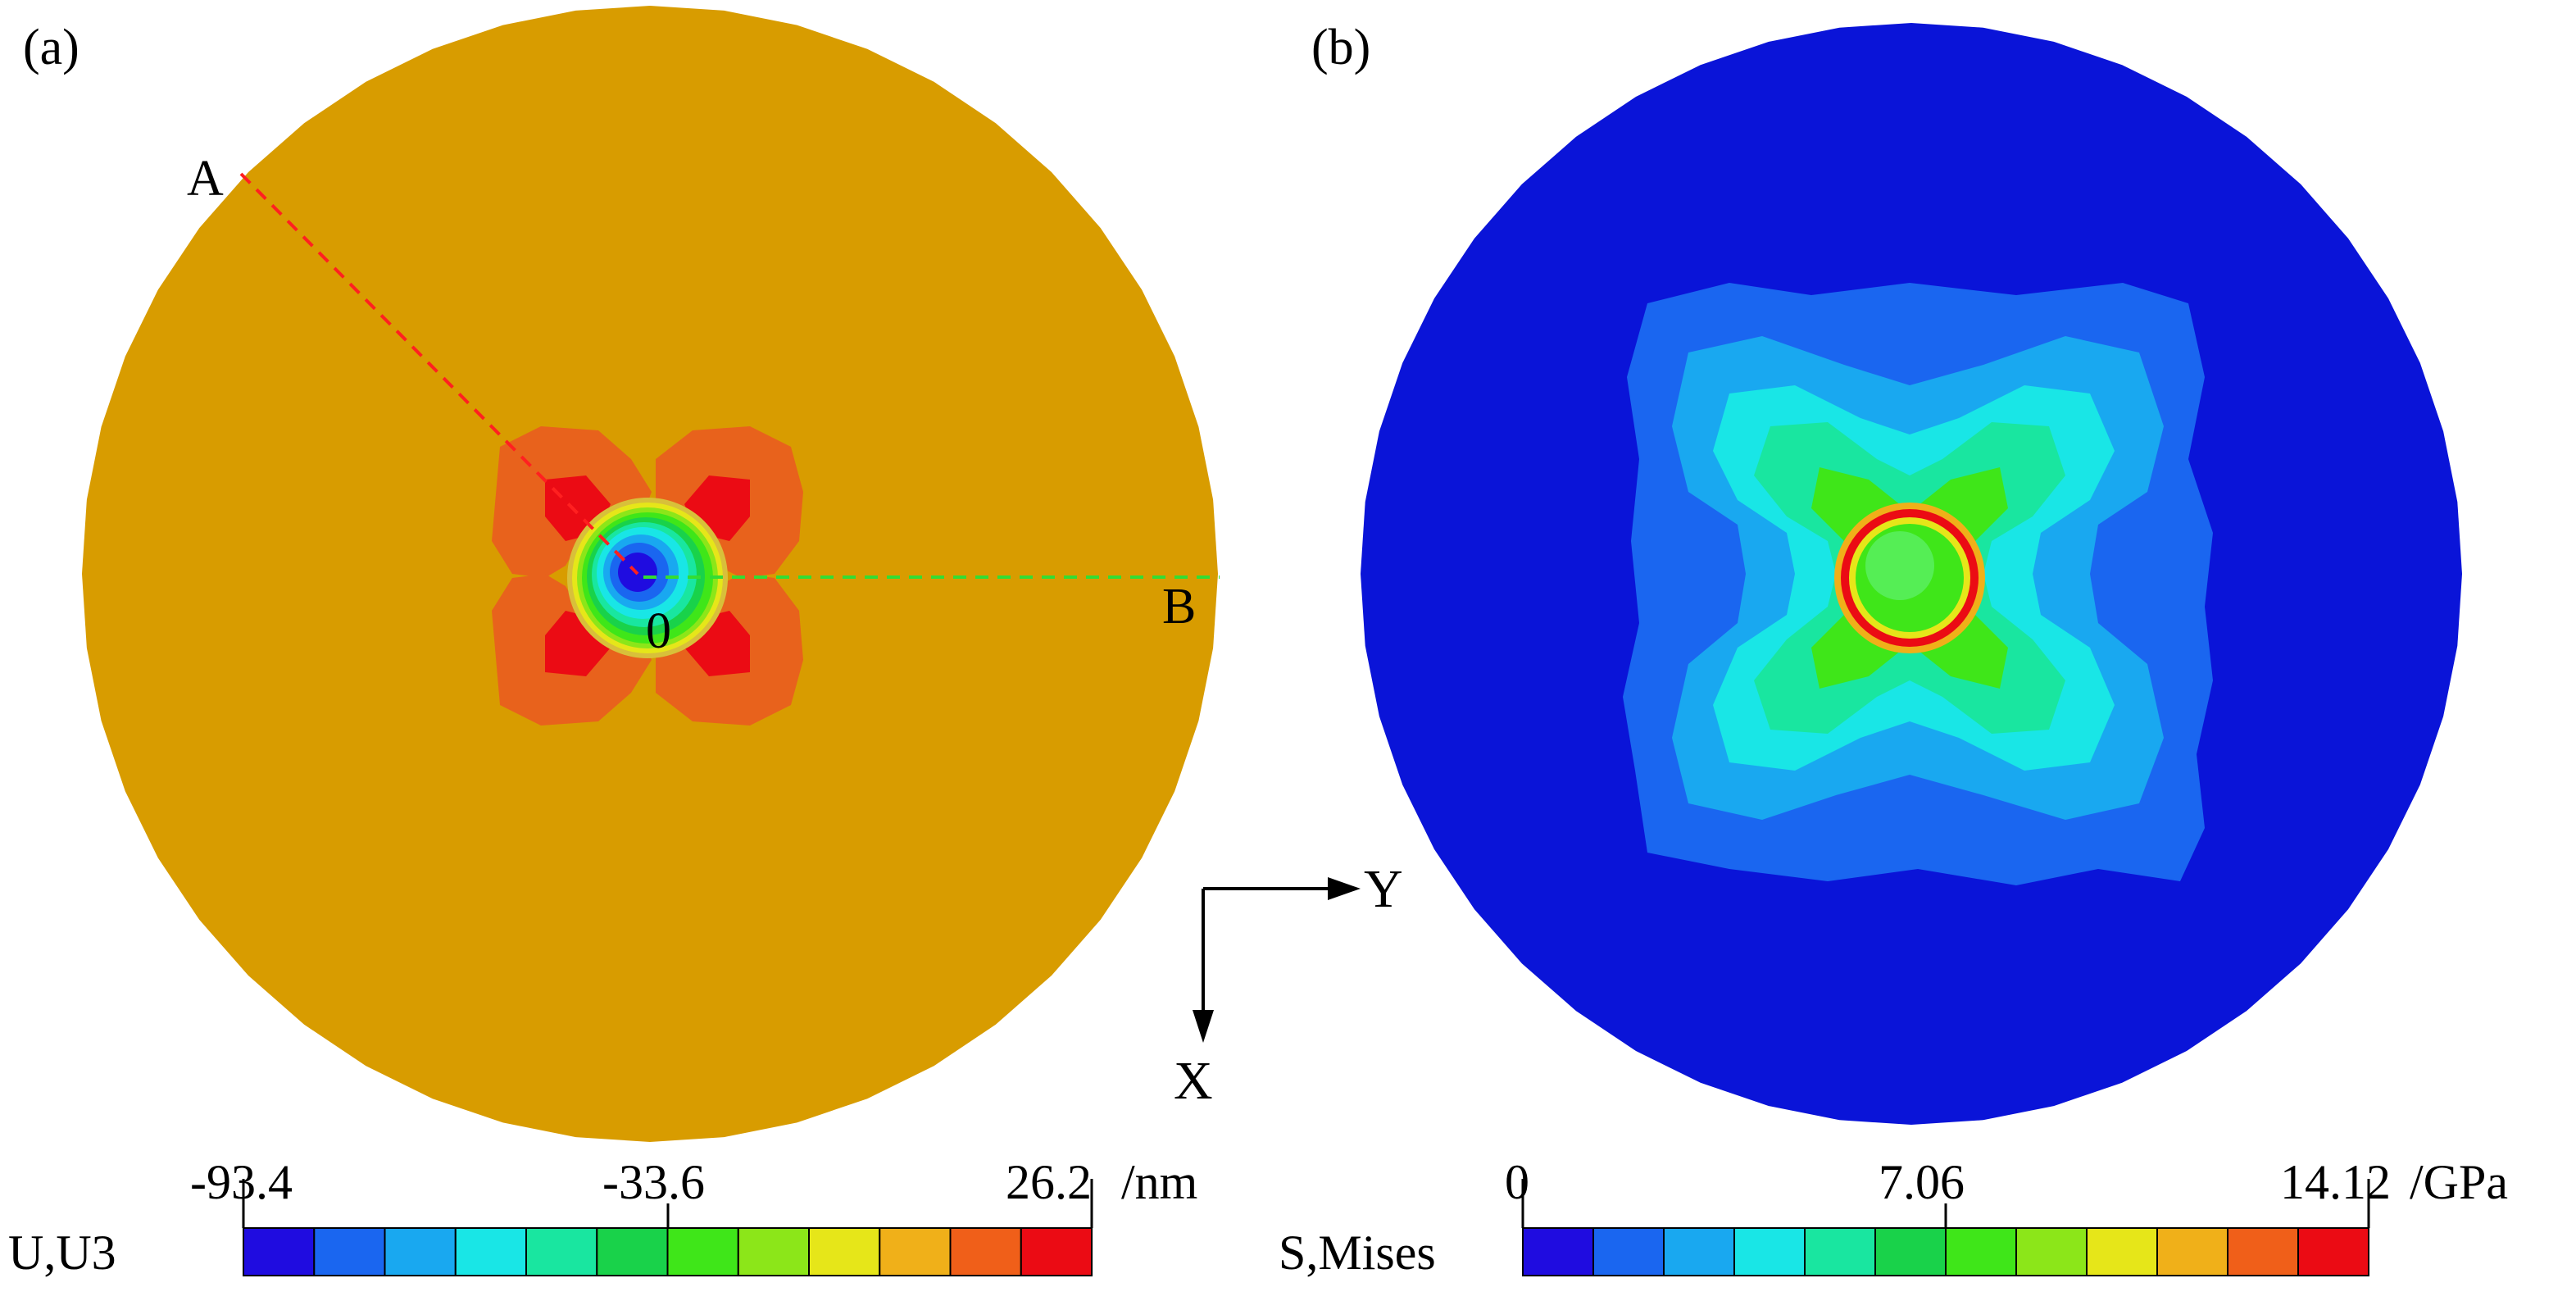 Image resolution: width=2576 pixels, height=1301 pixels. I want to click on panel-b-label: (b), so click(1340, 47).